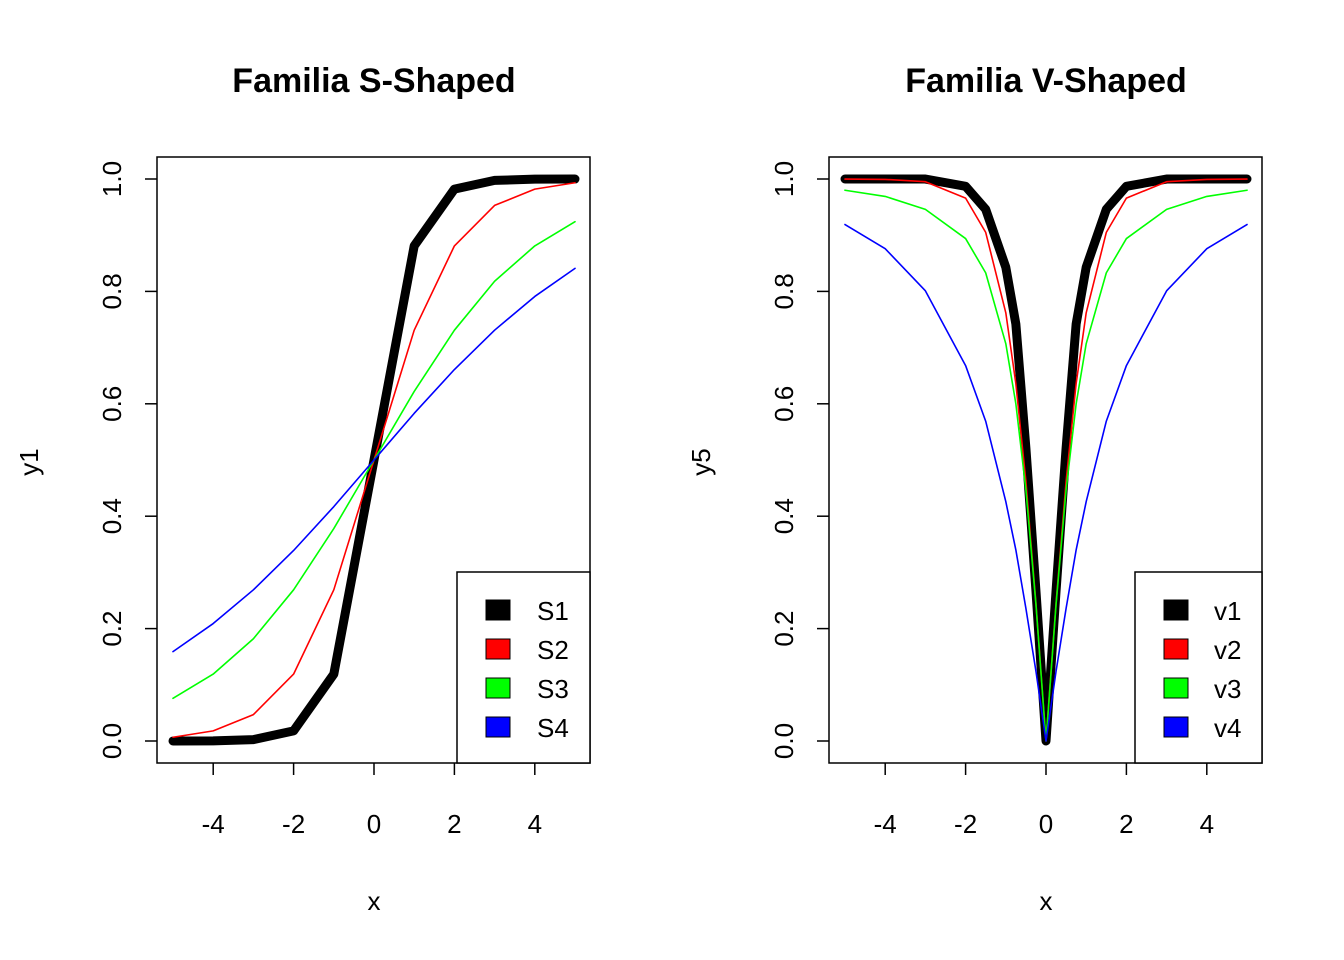 This screenshot has height=960, width=1344. I want to click on y-axis-label: y5, so click(701, 461).